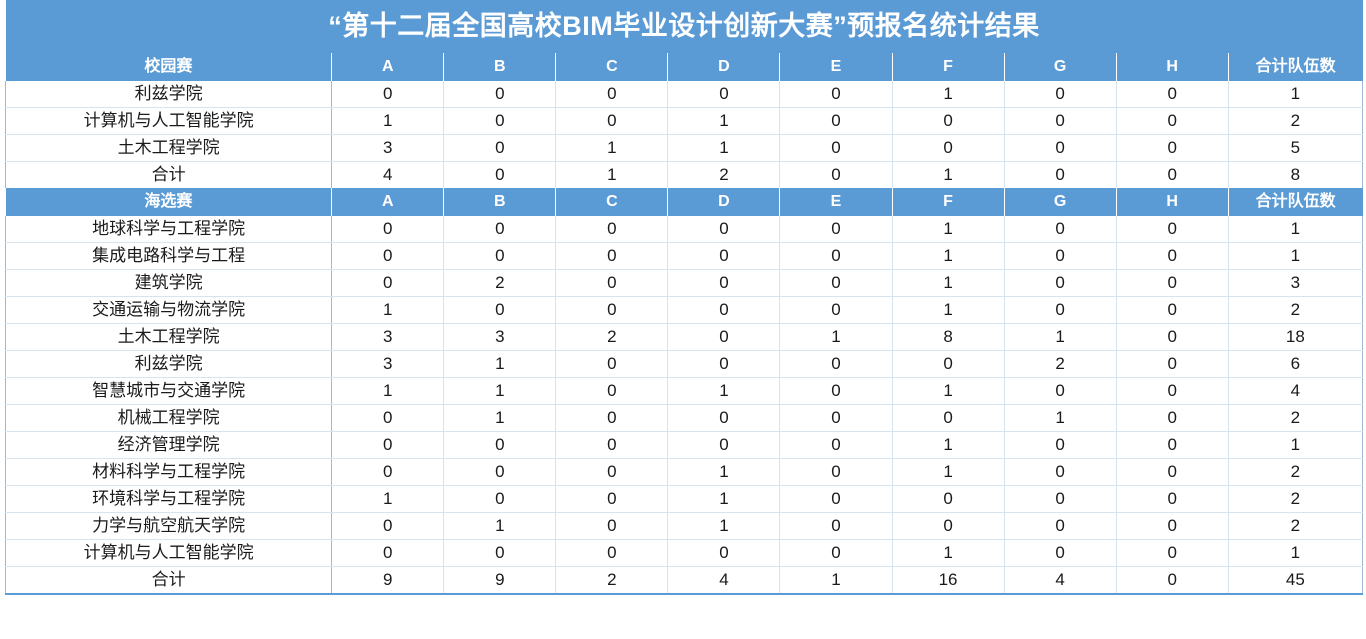 The height and width of the screenshot is (639, 1366). What do you see at coordinates (684, 526) in the screenshot?
I see `table-row: 力学与航空航天学院 0 1 0 1 0 0 0 0 2` at bounding box center [684, 526].